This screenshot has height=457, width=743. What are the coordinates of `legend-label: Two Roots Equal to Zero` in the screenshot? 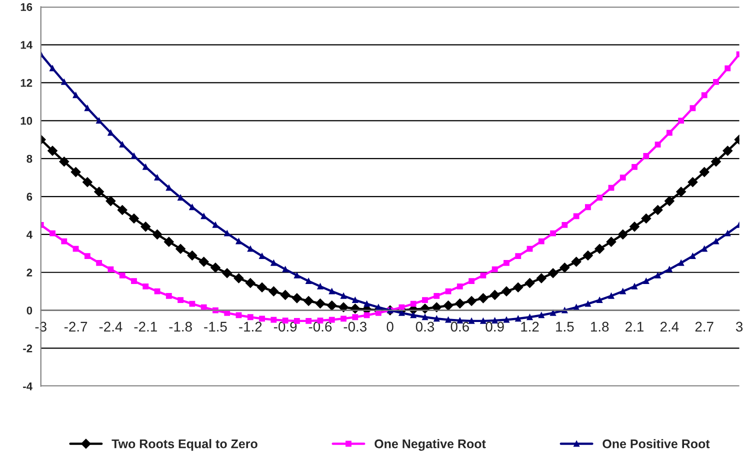 It's located at (185, 445).